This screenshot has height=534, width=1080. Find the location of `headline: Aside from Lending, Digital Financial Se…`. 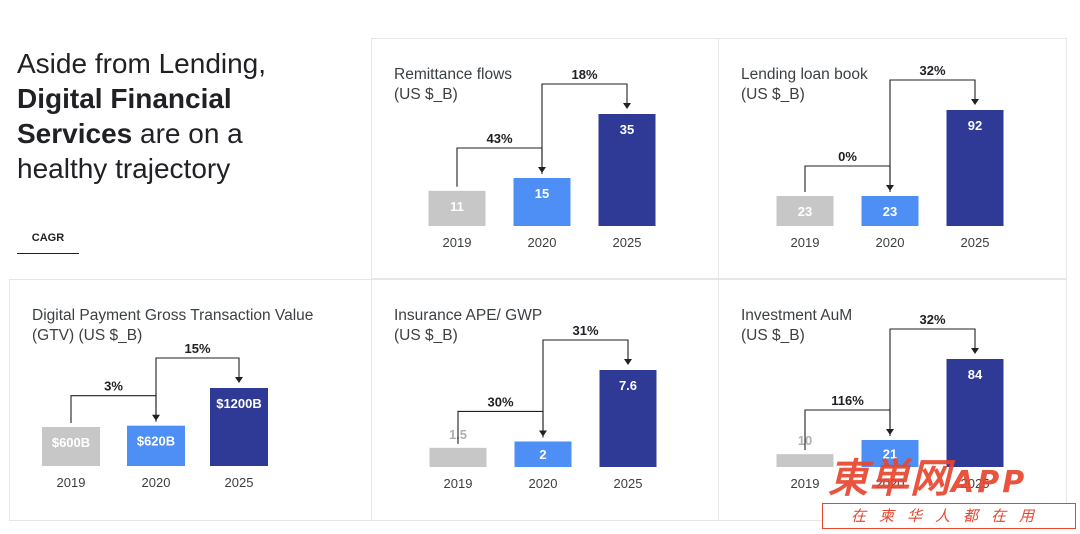

headline: Aside from Lending, Digital Financial Se… is located at coordinates (182, 116).